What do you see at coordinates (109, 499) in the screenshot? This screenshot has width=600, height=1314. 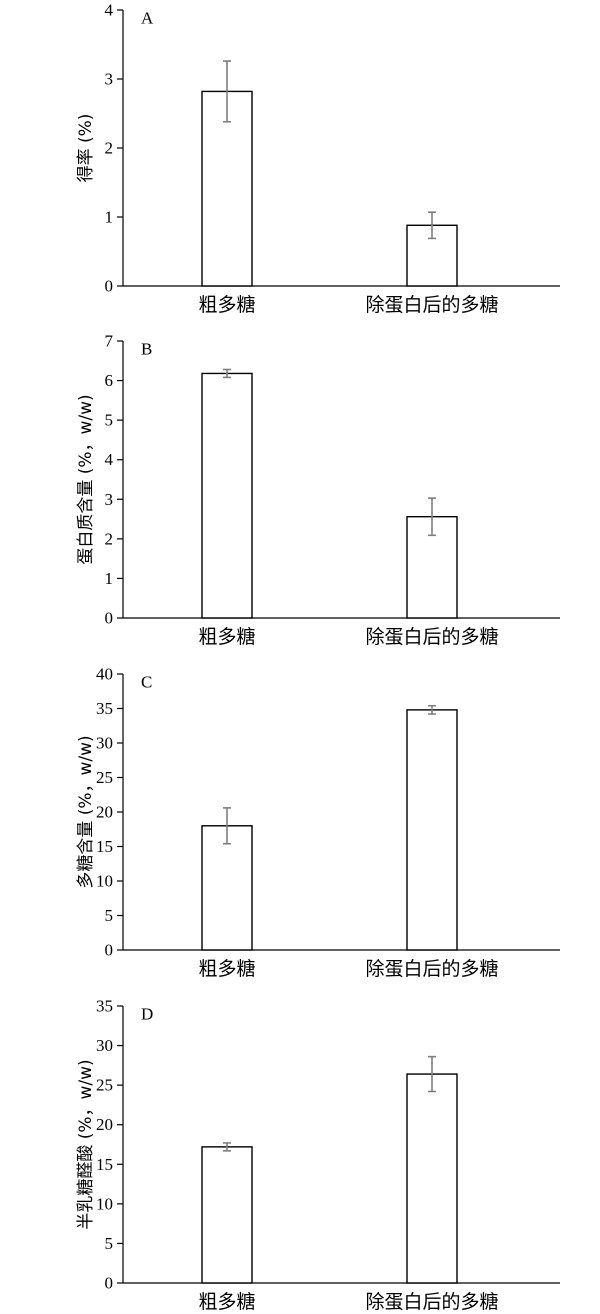 I see `panel-b-y-tick-label: 3` at bounding box center [109, 499].